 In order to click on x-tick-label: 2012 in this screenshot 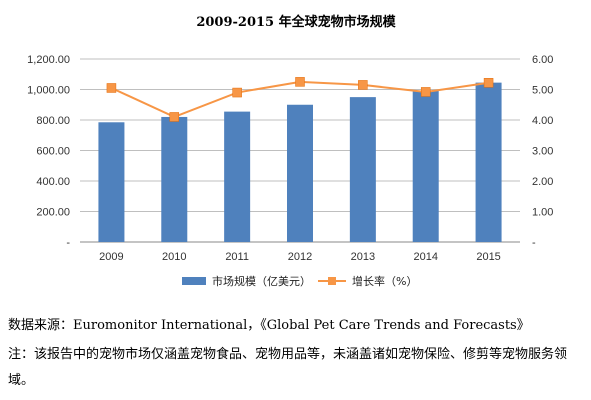, I will do `click(300, 257)`.